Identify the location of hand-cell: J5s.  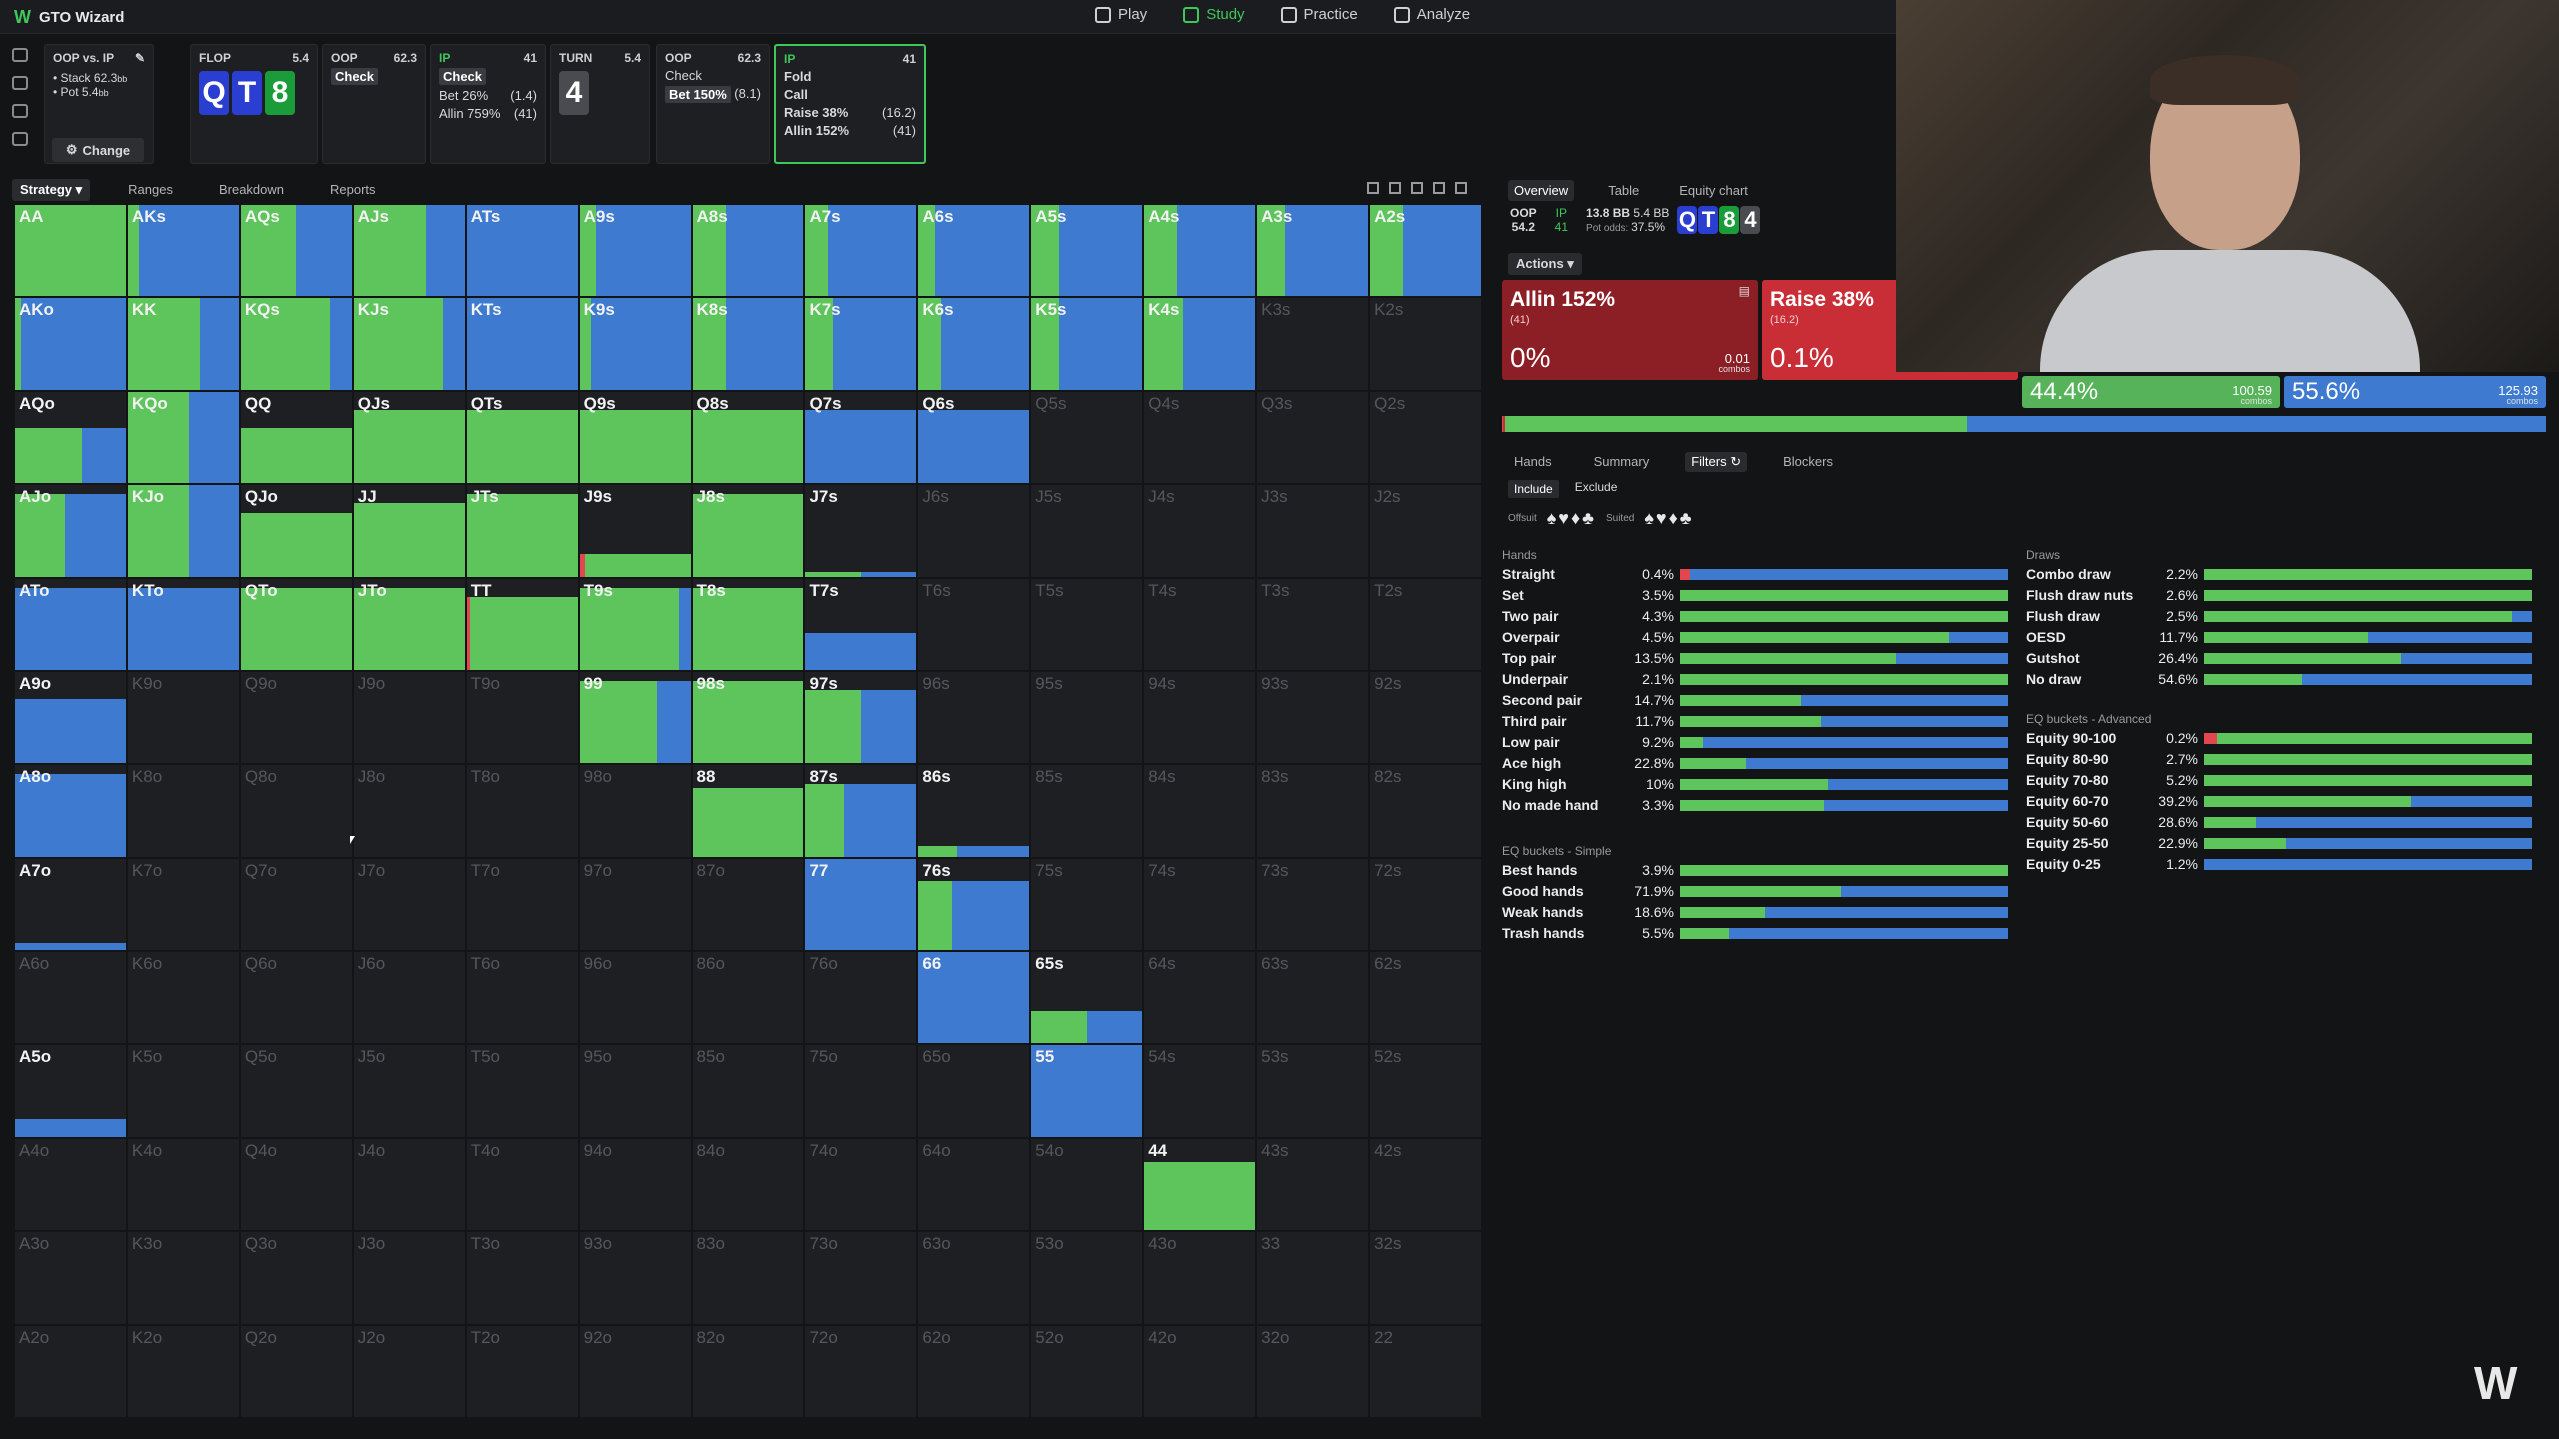
(1087, 531).